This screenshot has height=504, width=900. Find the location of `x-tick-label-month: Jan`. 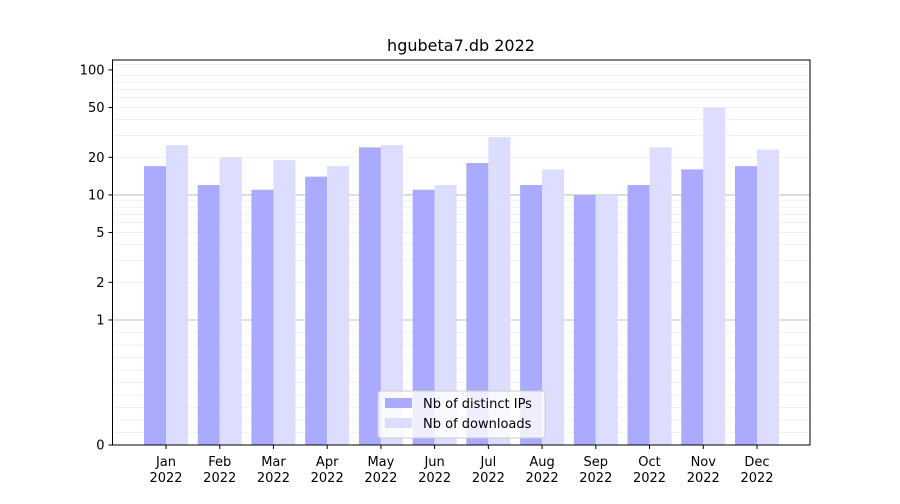

x-tick-label-month: Jan is located at coordinates (165, 462).